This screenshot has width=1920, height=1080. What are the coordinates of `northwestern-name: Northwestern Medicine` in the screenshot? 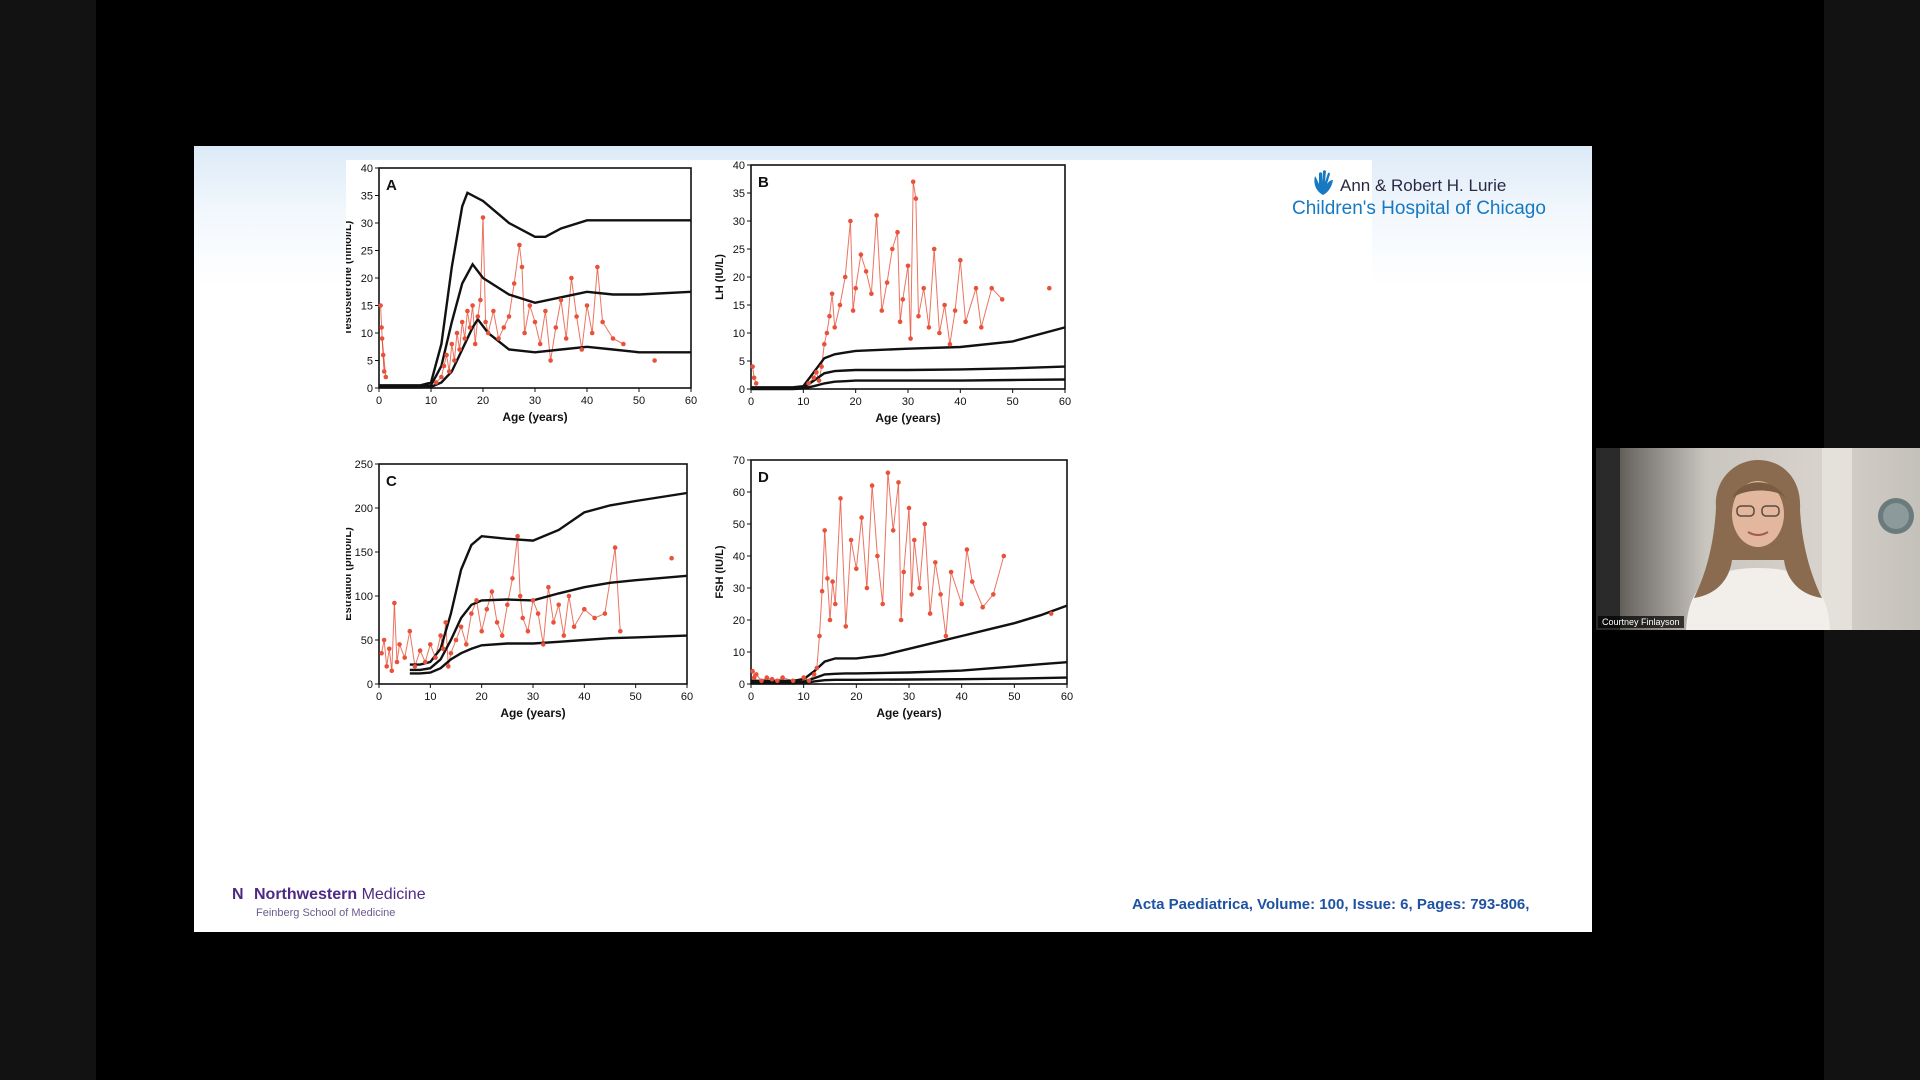 It's located at (340, 895).